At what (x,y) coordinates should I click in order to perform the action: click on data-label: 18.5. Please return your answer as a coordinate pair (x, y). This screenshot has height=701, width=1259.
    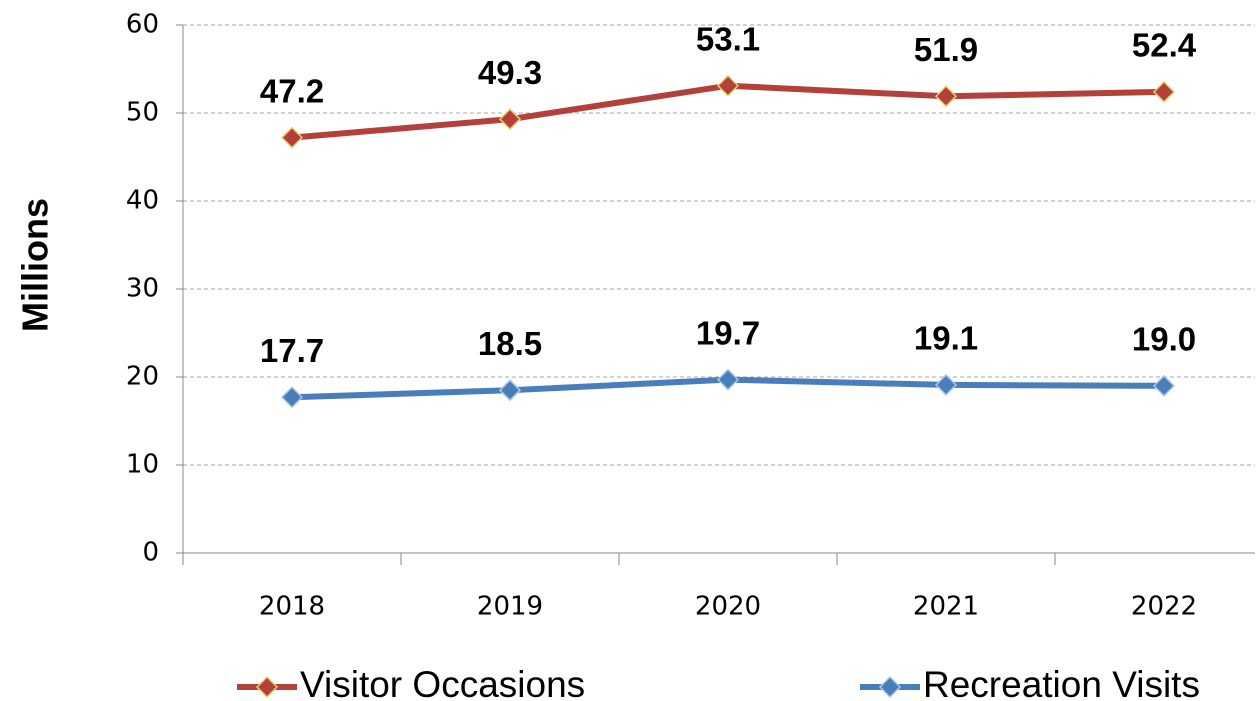
    Looking at the image, I should click on (510, 343).